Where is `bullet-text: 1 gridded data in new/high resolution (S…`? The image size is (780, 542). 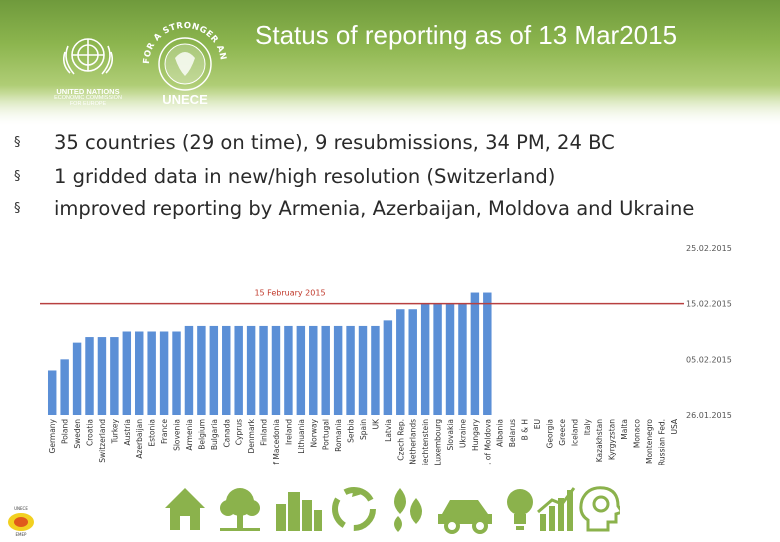
bullet-text: 1 gridded data in new/high resolution (S… is located at coordinates (305, 176).